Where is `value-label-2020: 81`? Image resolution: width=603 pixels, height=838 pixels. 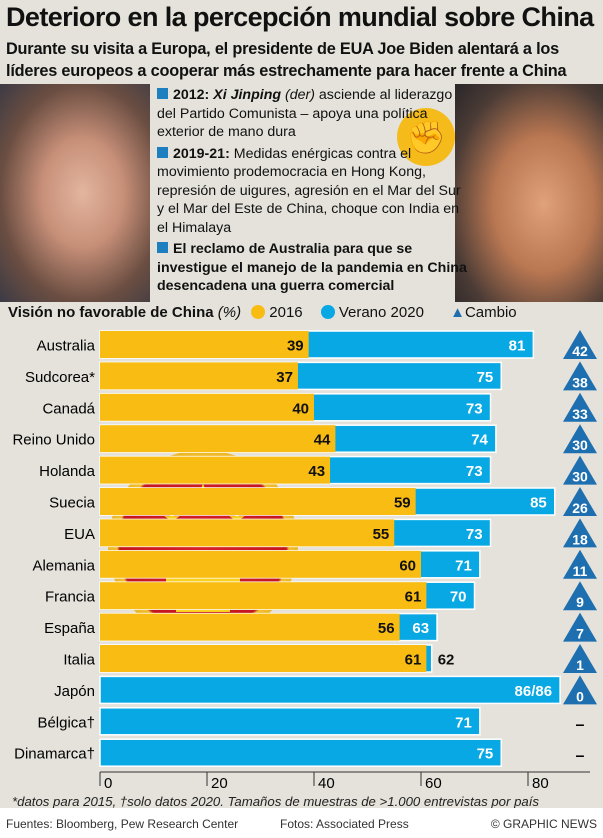
value-label-2020: 81 is located at coordinates (517, 346).